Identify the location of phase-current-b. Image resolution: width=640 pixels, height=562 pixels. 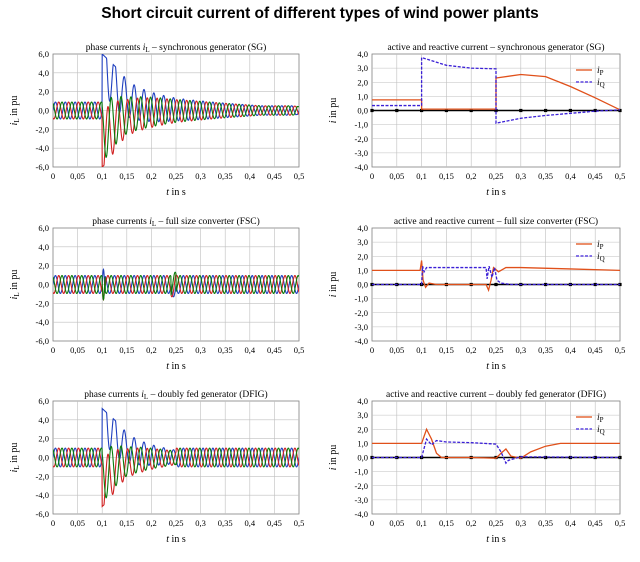
(176, 132).